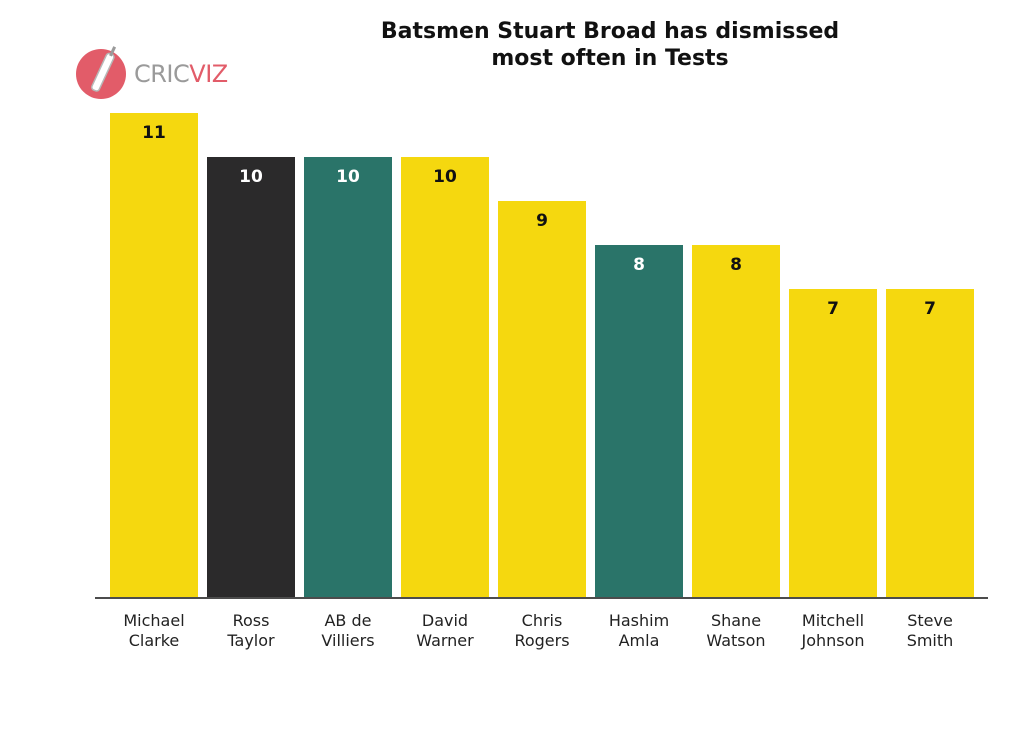  I want to click on logo-text-viz: VIZ, so click(208, 74).